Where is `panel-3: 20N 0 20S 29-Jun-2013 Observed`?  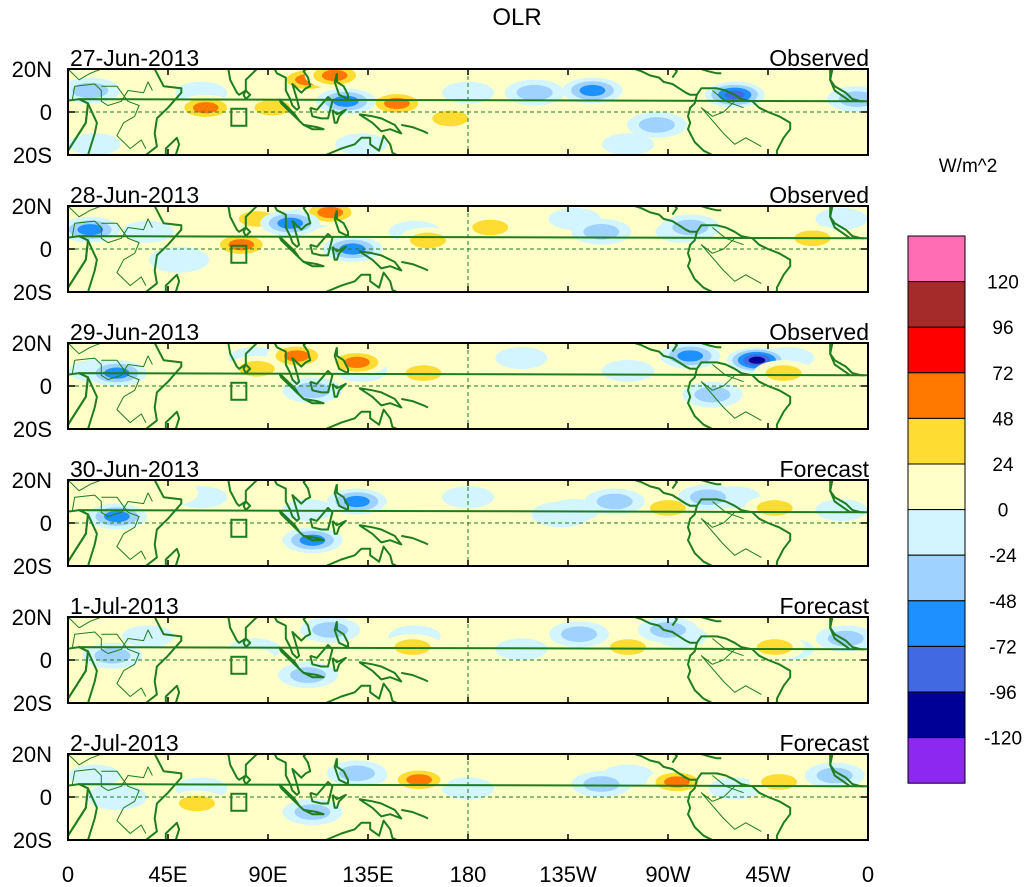
panel-3: 20N 0 20S 29-Jun-2013 Observed is located at coordinates (440, 380).